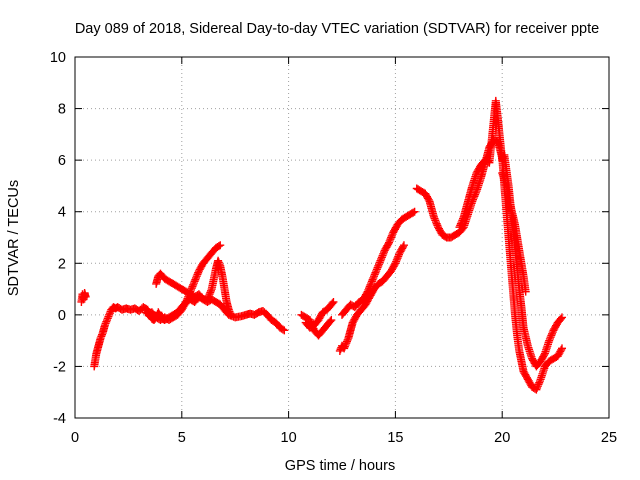 Image resolution: width=640 pixels, height=480 pixels. What do you see at coordinates (14, 238) in the screenshot?
I see `y-axis-label: SDTVAR / TECUs` at bounding box center [14, 238].